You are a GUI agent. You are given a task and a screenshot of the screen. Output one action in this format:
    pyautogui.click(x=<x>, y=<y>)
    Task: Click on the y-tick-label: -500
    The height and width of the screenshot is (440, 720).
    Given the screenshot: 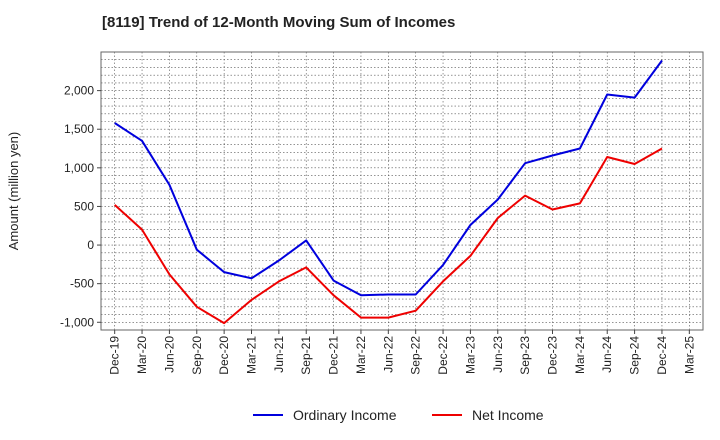 What is the action you would take?
    pyautogui.click(x=82, y=284)
    